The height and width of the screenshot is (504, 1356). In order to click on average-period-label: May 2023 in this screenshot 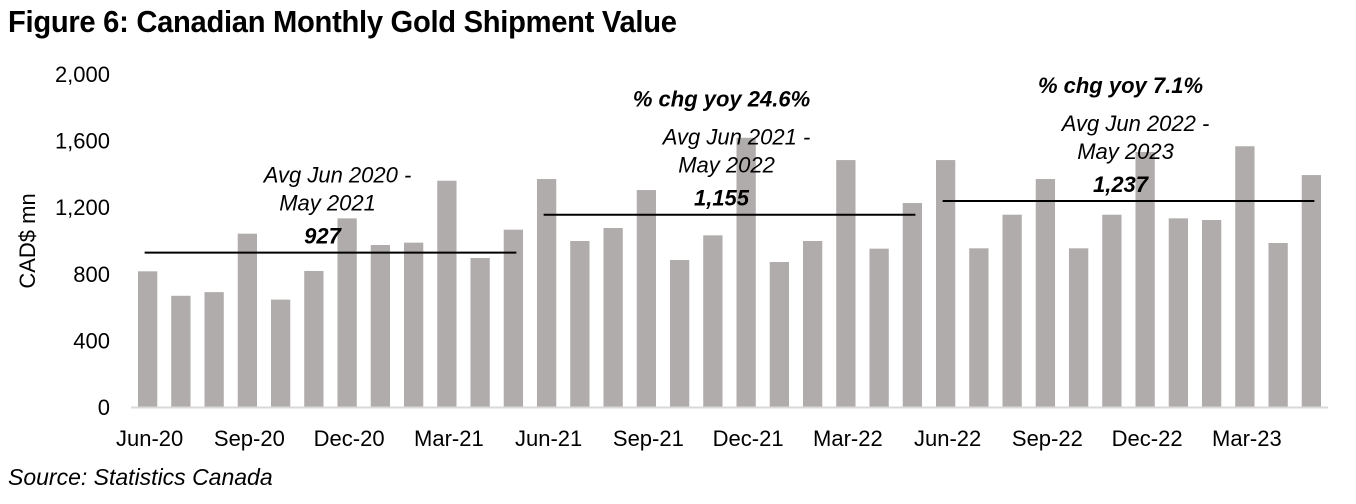, I will do `click(1125, 151)`.